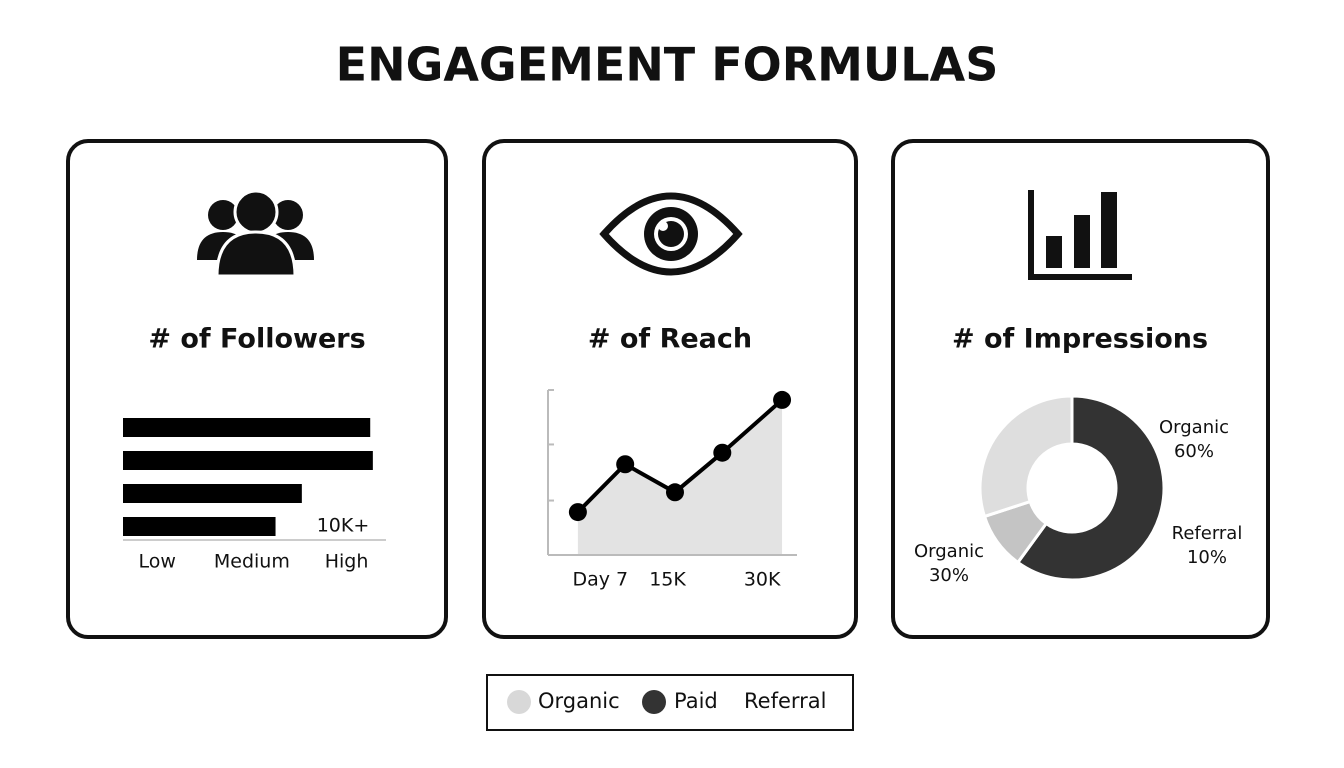 Image resolution: width=1344 pixels, height=768 pixels. I want to click on eye-icon, so click(671, 234).